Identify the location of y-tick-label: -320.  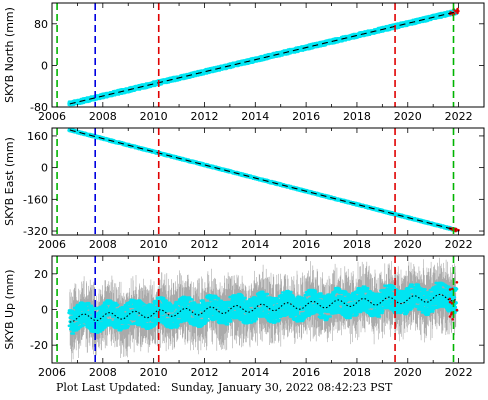
(35, 231).